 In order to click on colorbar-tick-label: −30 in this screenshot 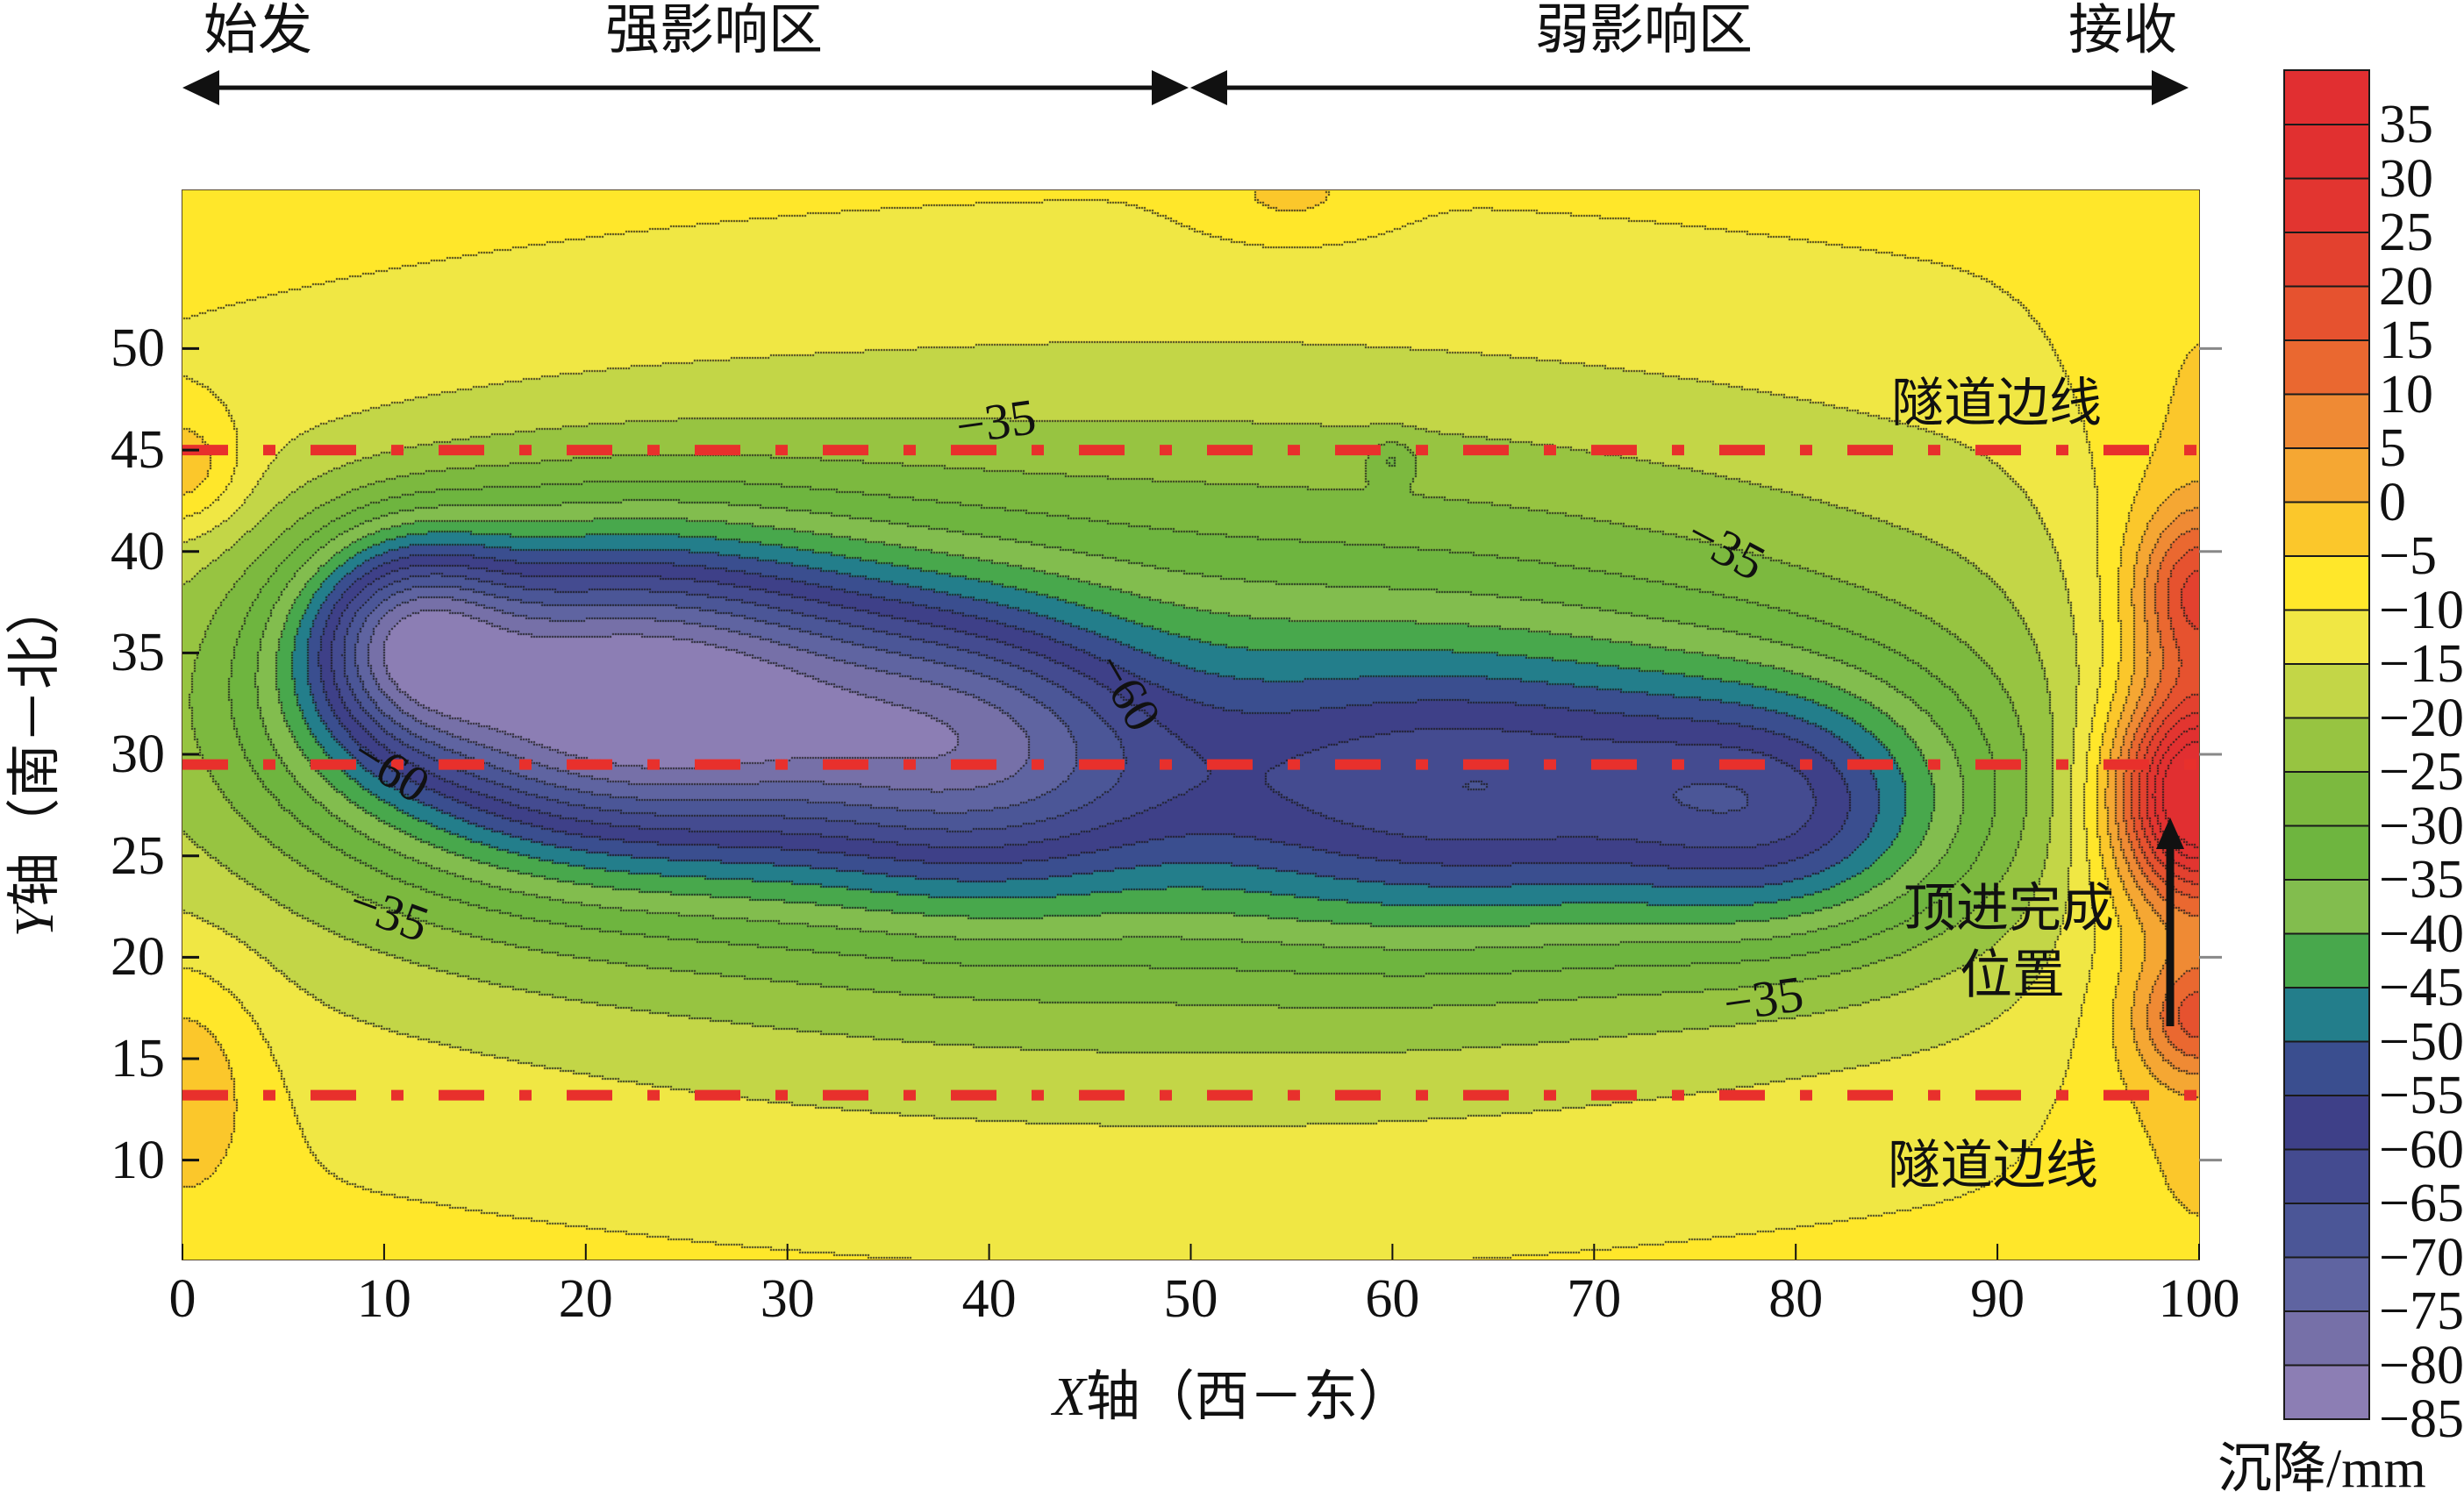, I will do `click(2421, 826)`.